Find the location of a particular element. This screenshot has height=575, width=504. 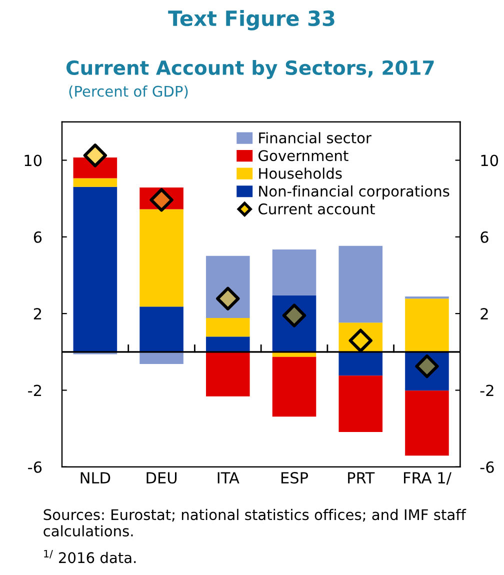

y-tick-label: 6 is located at coordinates (38, 237).